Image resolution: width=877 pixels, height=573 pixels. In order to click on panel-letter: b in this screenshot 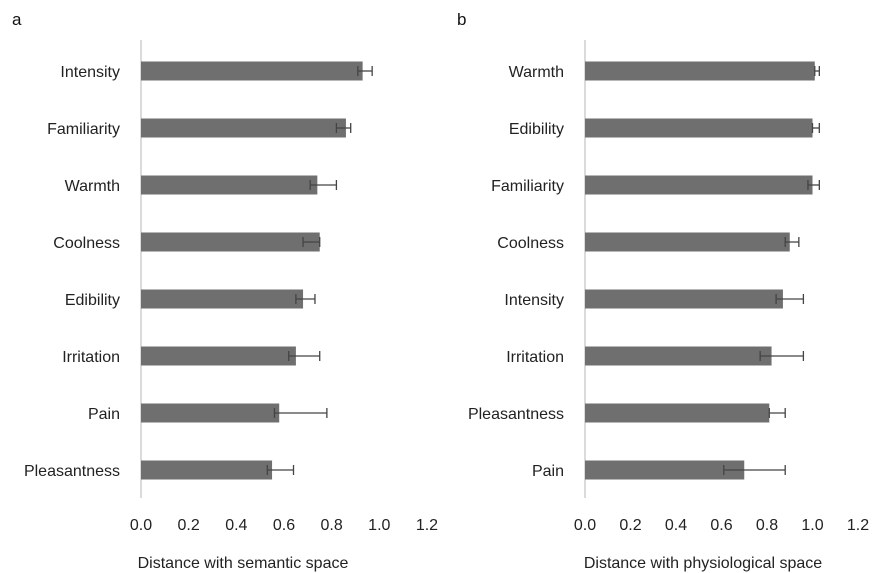, I will do `click(461, 19)`.